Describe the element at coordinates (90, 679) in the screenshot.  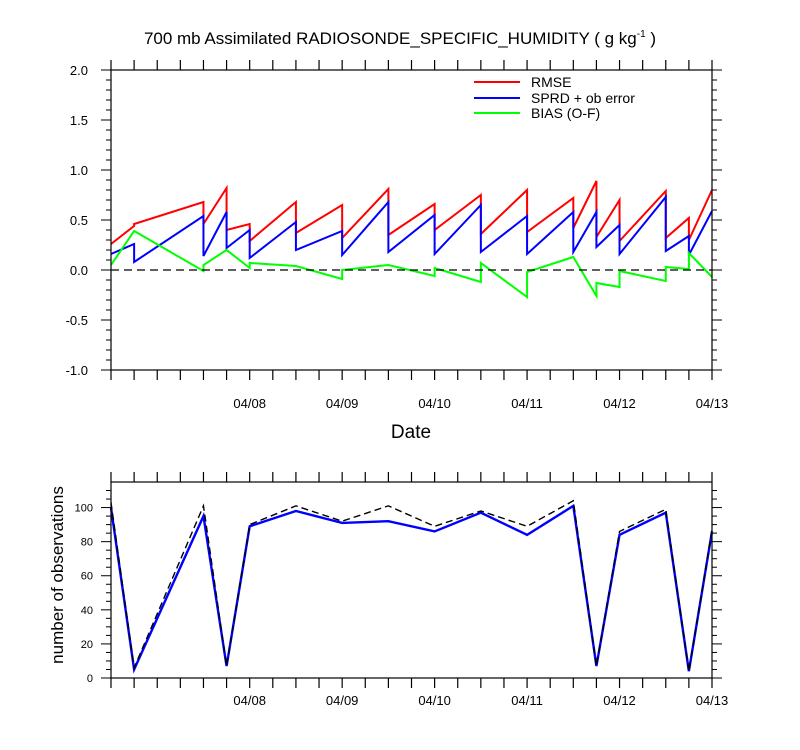
I see `y-tick-label: 0` at that location.